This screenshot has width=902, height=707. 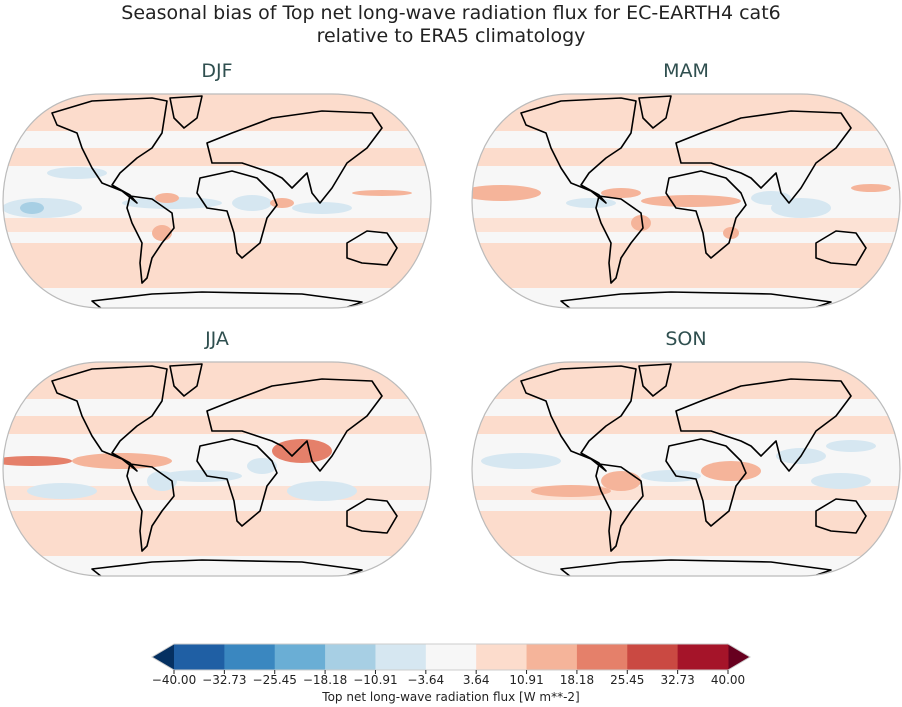 I want to click on colorbar-tick-label: 32.73, so click(x=677, y=680).